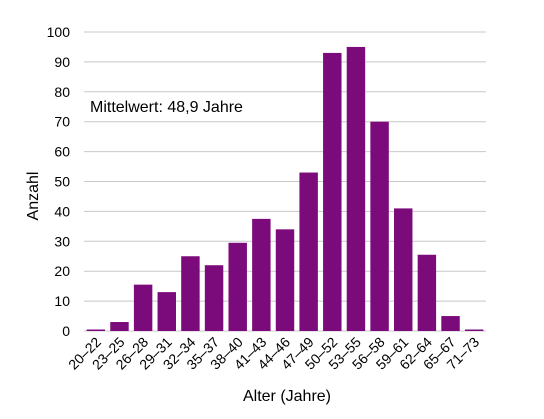 The width and height of the screenshot is (544, 419). Describe the element at coordinates (59, 32) in the screenshot. I see `y-tick-label: 100` at that location.